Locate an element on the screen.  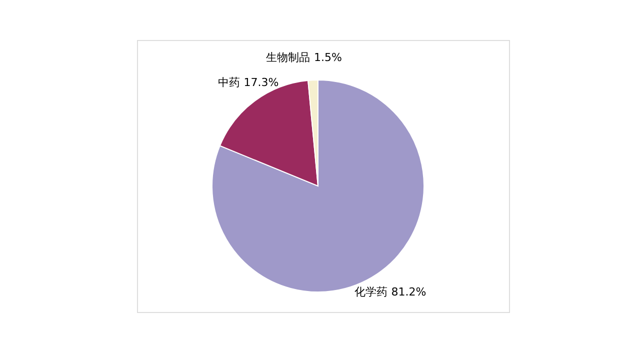
slice-label: 生物制品 is located at coordinates (288, 57).